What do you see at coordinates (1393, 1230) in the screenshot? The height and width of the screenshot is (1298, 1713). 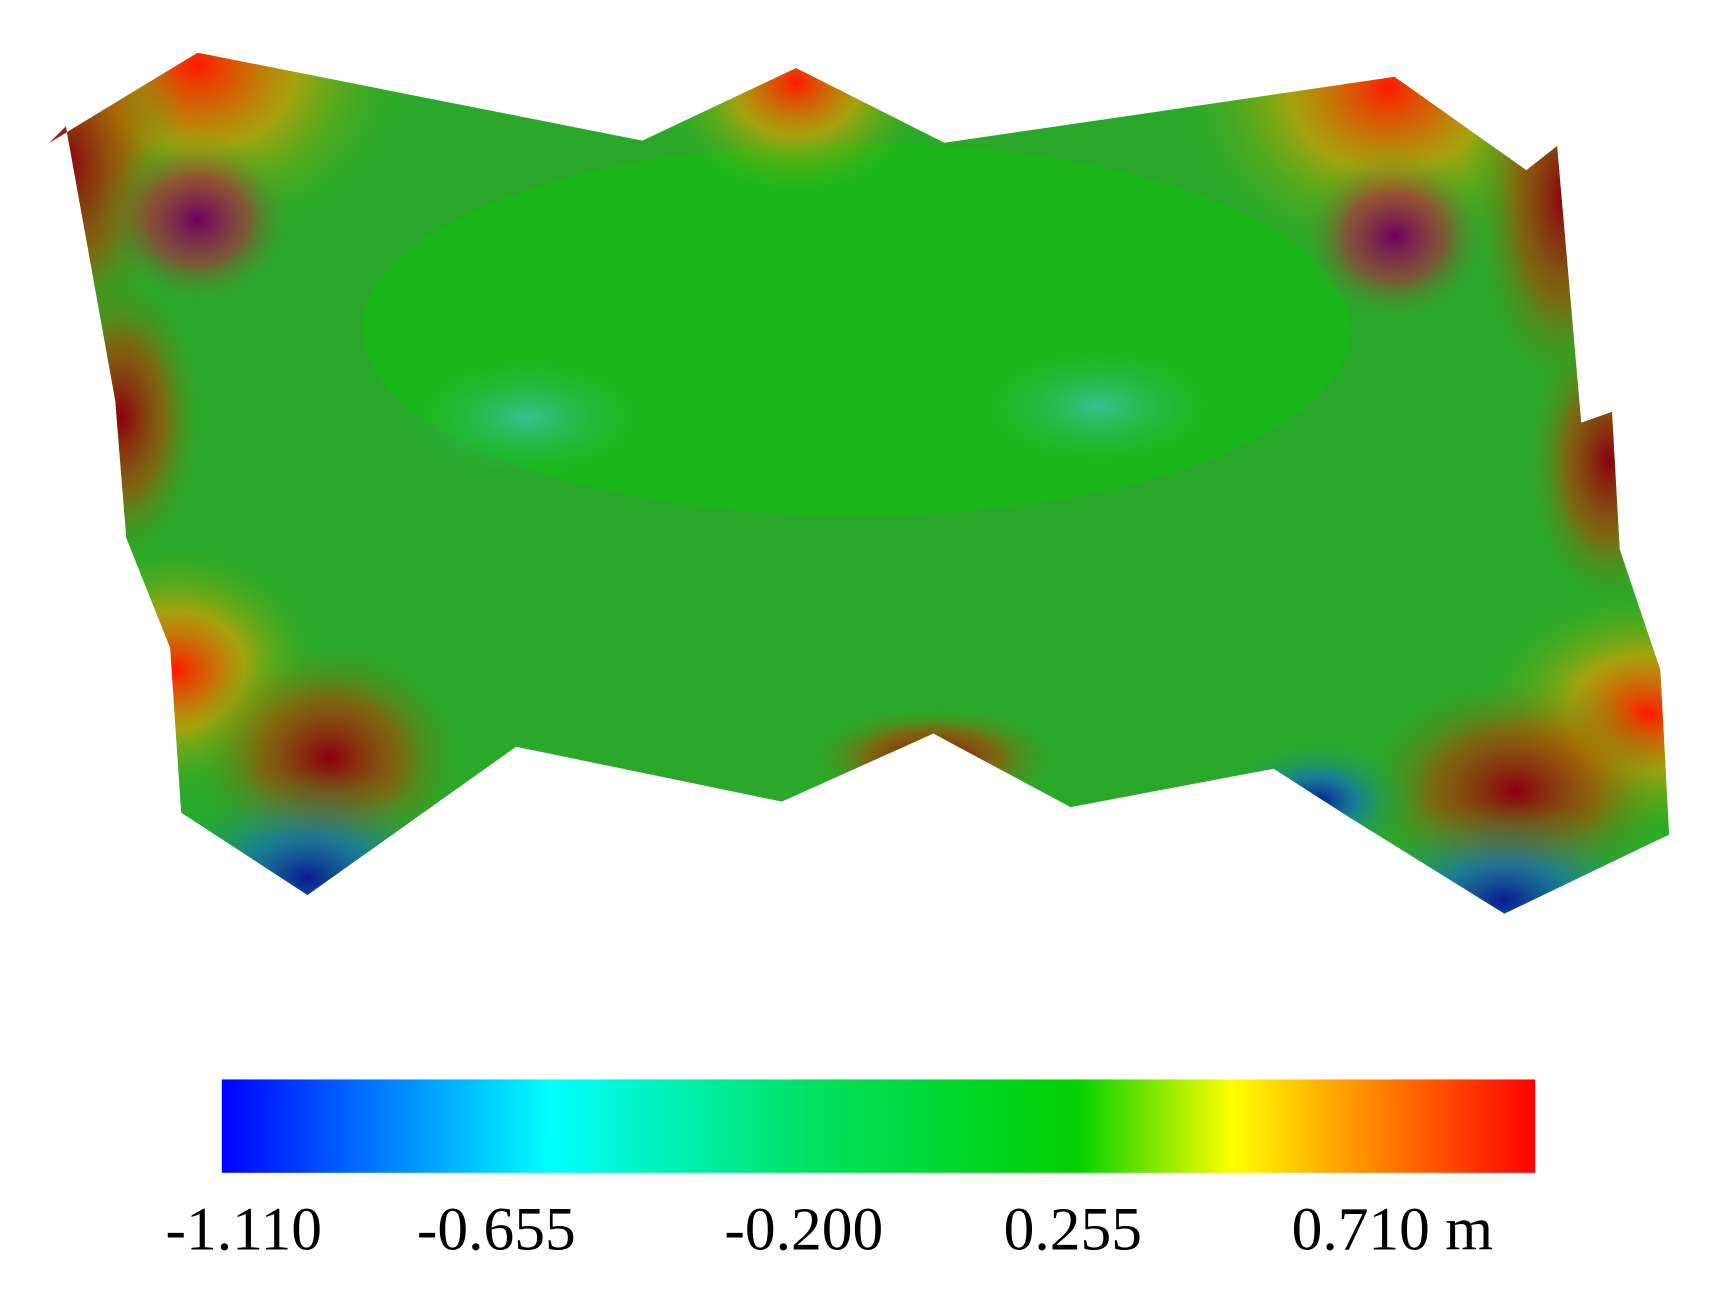 I see `colorbar-label: 0.710 m` at bounding box center [1393, 1230].